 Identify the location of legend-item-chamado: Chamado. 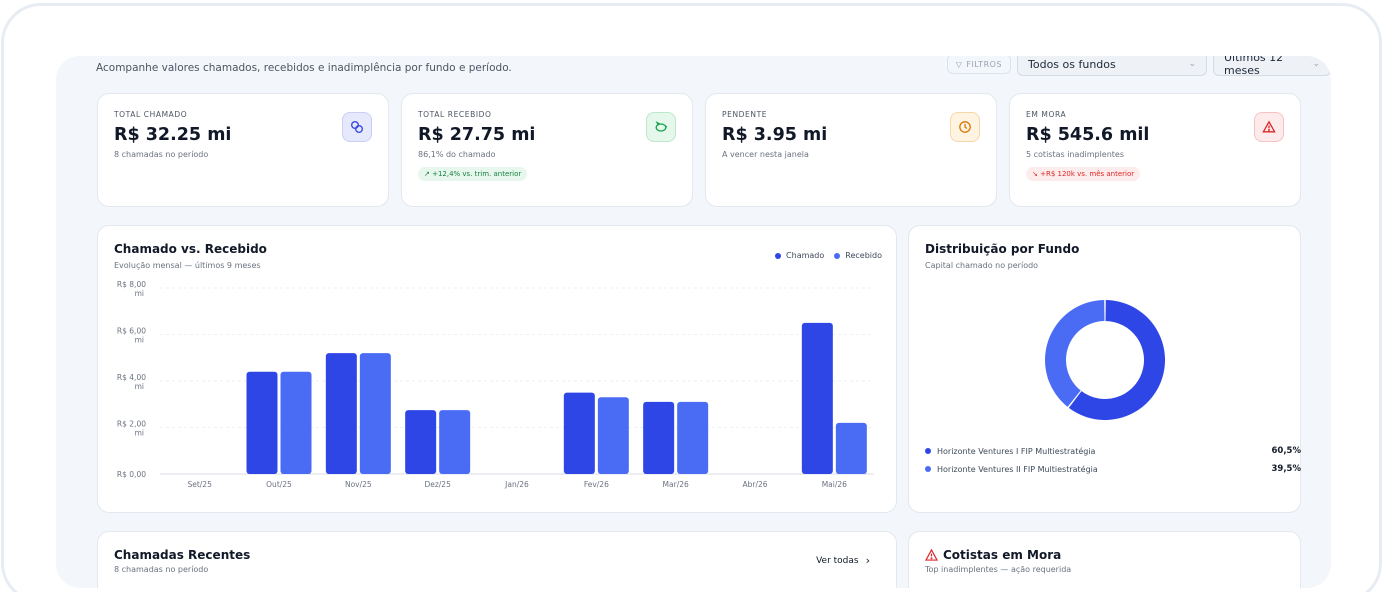
(799, 255).